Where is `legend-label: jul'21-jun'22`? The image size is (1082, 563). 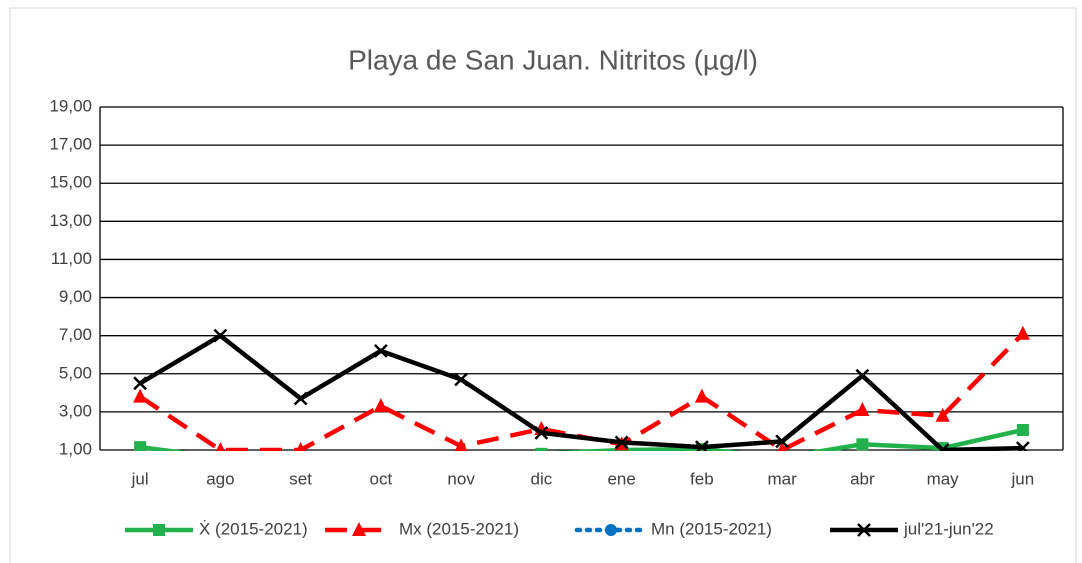
legend-label: jul'21-jun'22 is located at coordinates (948, 528).